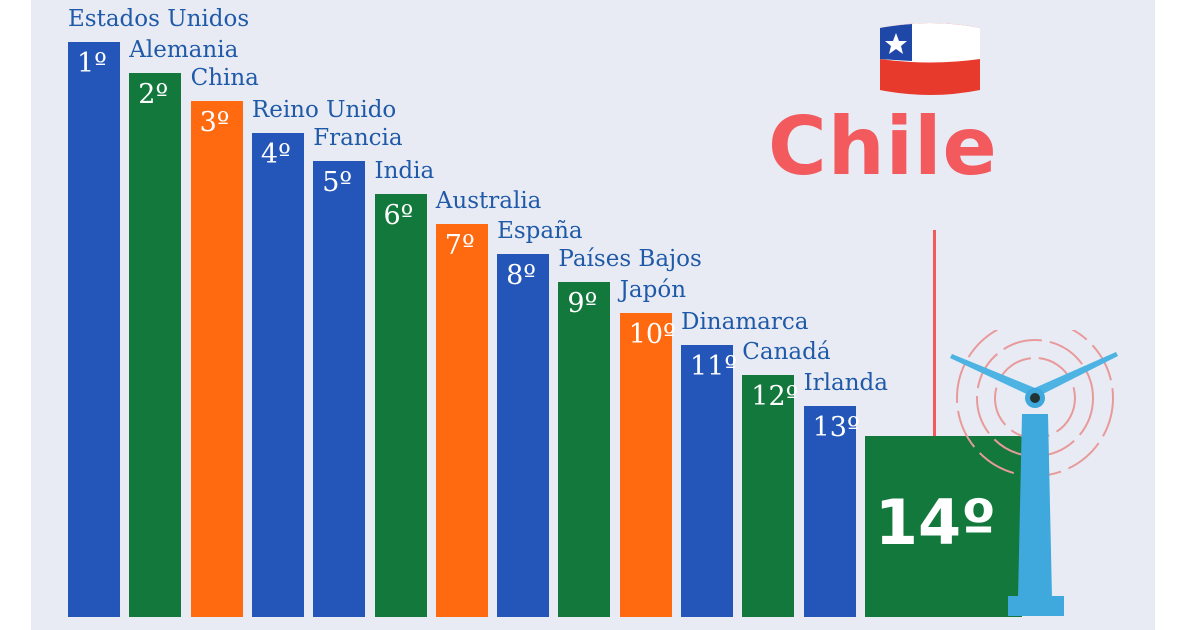 The width and height of the screenshot is (1200, 630). What do you see at coordinates (184, 50) in the screenshot?
I see `category-label: Alemania` at bounding box center [184, 50].